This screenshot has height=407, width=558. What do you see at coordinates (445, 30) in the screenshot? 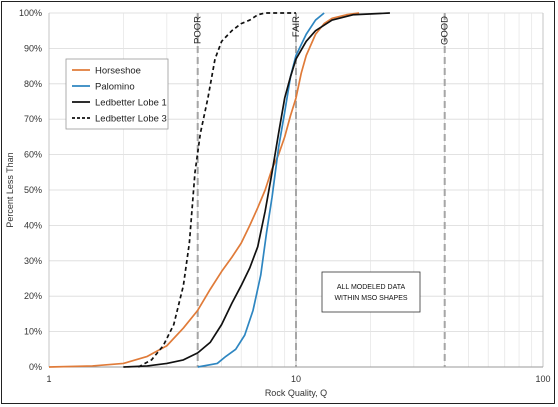
I see `reference-label-good: GOOD` at bounding box center [445, 30].